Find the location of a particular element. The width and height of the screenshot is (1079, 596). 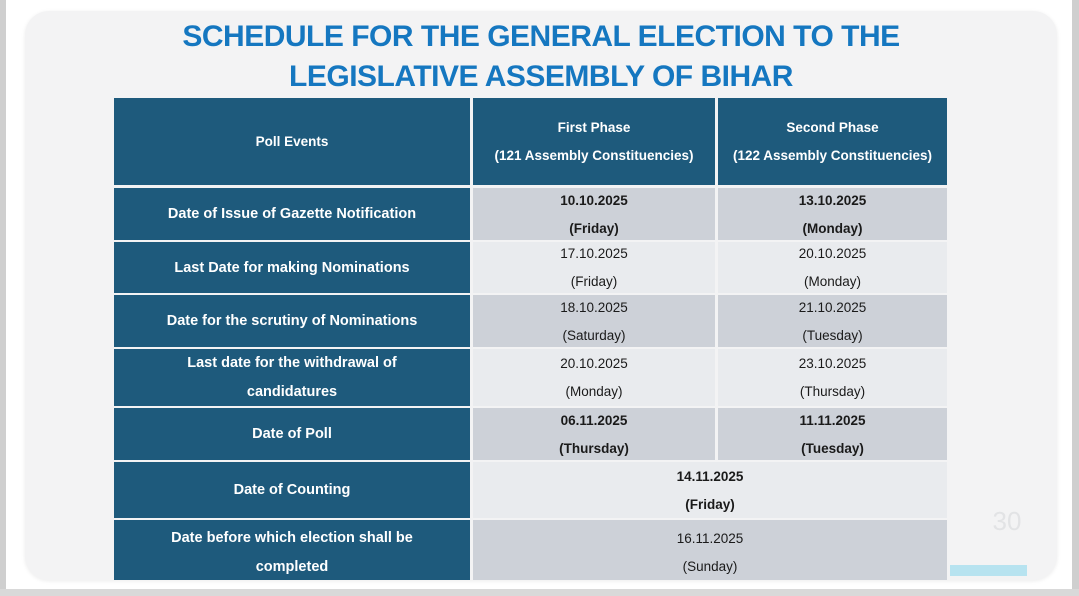

event-label: Last Date for making Nominations is located at coordinates (292, 267).